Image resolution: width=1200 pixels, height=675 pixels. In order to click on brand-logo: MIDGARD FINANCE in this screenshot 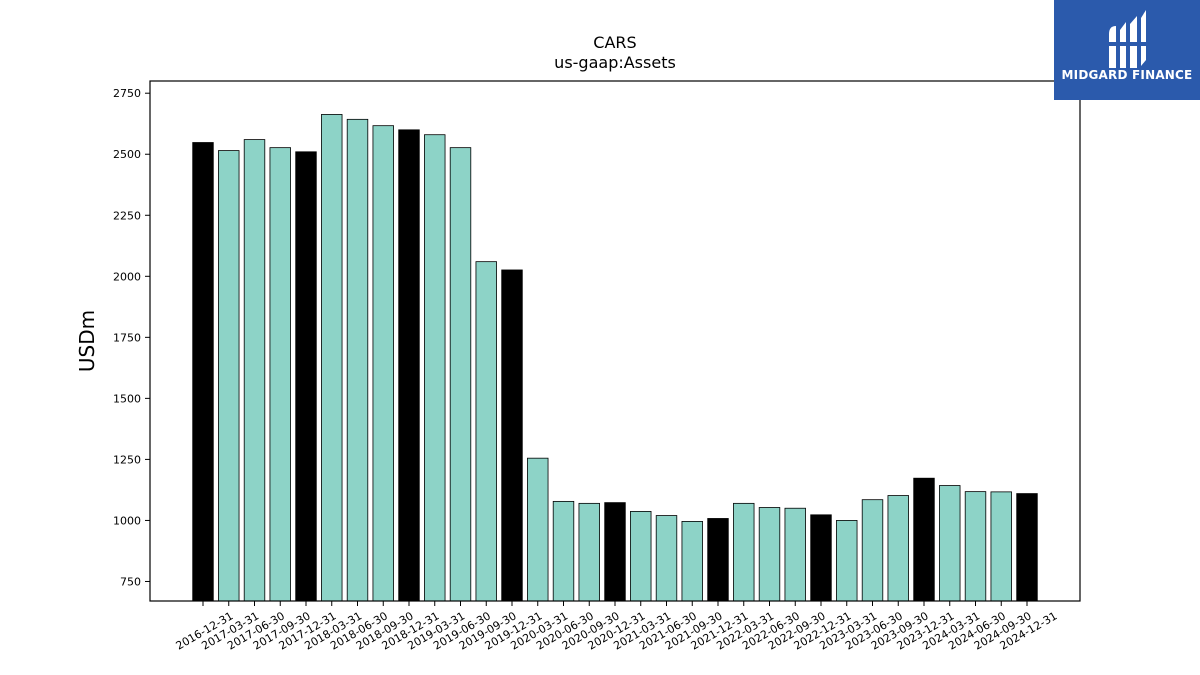, I will do `click(1127, 50)`.